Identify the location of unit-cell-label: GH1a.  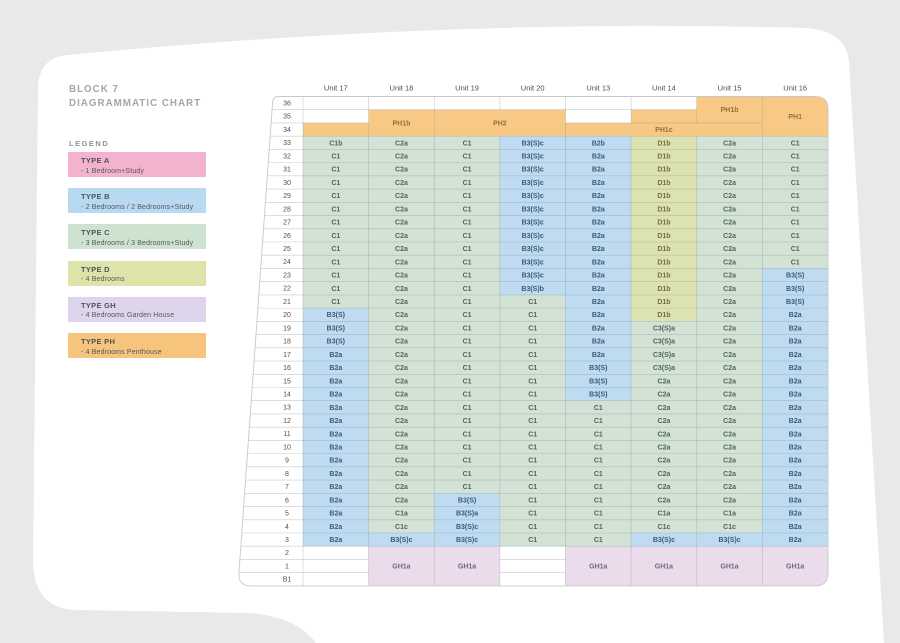
(401, 567).